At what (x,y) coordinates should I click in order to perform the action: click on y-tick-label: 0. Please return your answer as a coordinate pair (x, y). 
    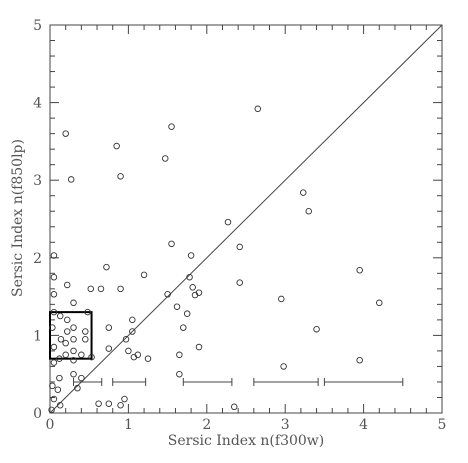
    Looking at the image, I should click on (37, 414).